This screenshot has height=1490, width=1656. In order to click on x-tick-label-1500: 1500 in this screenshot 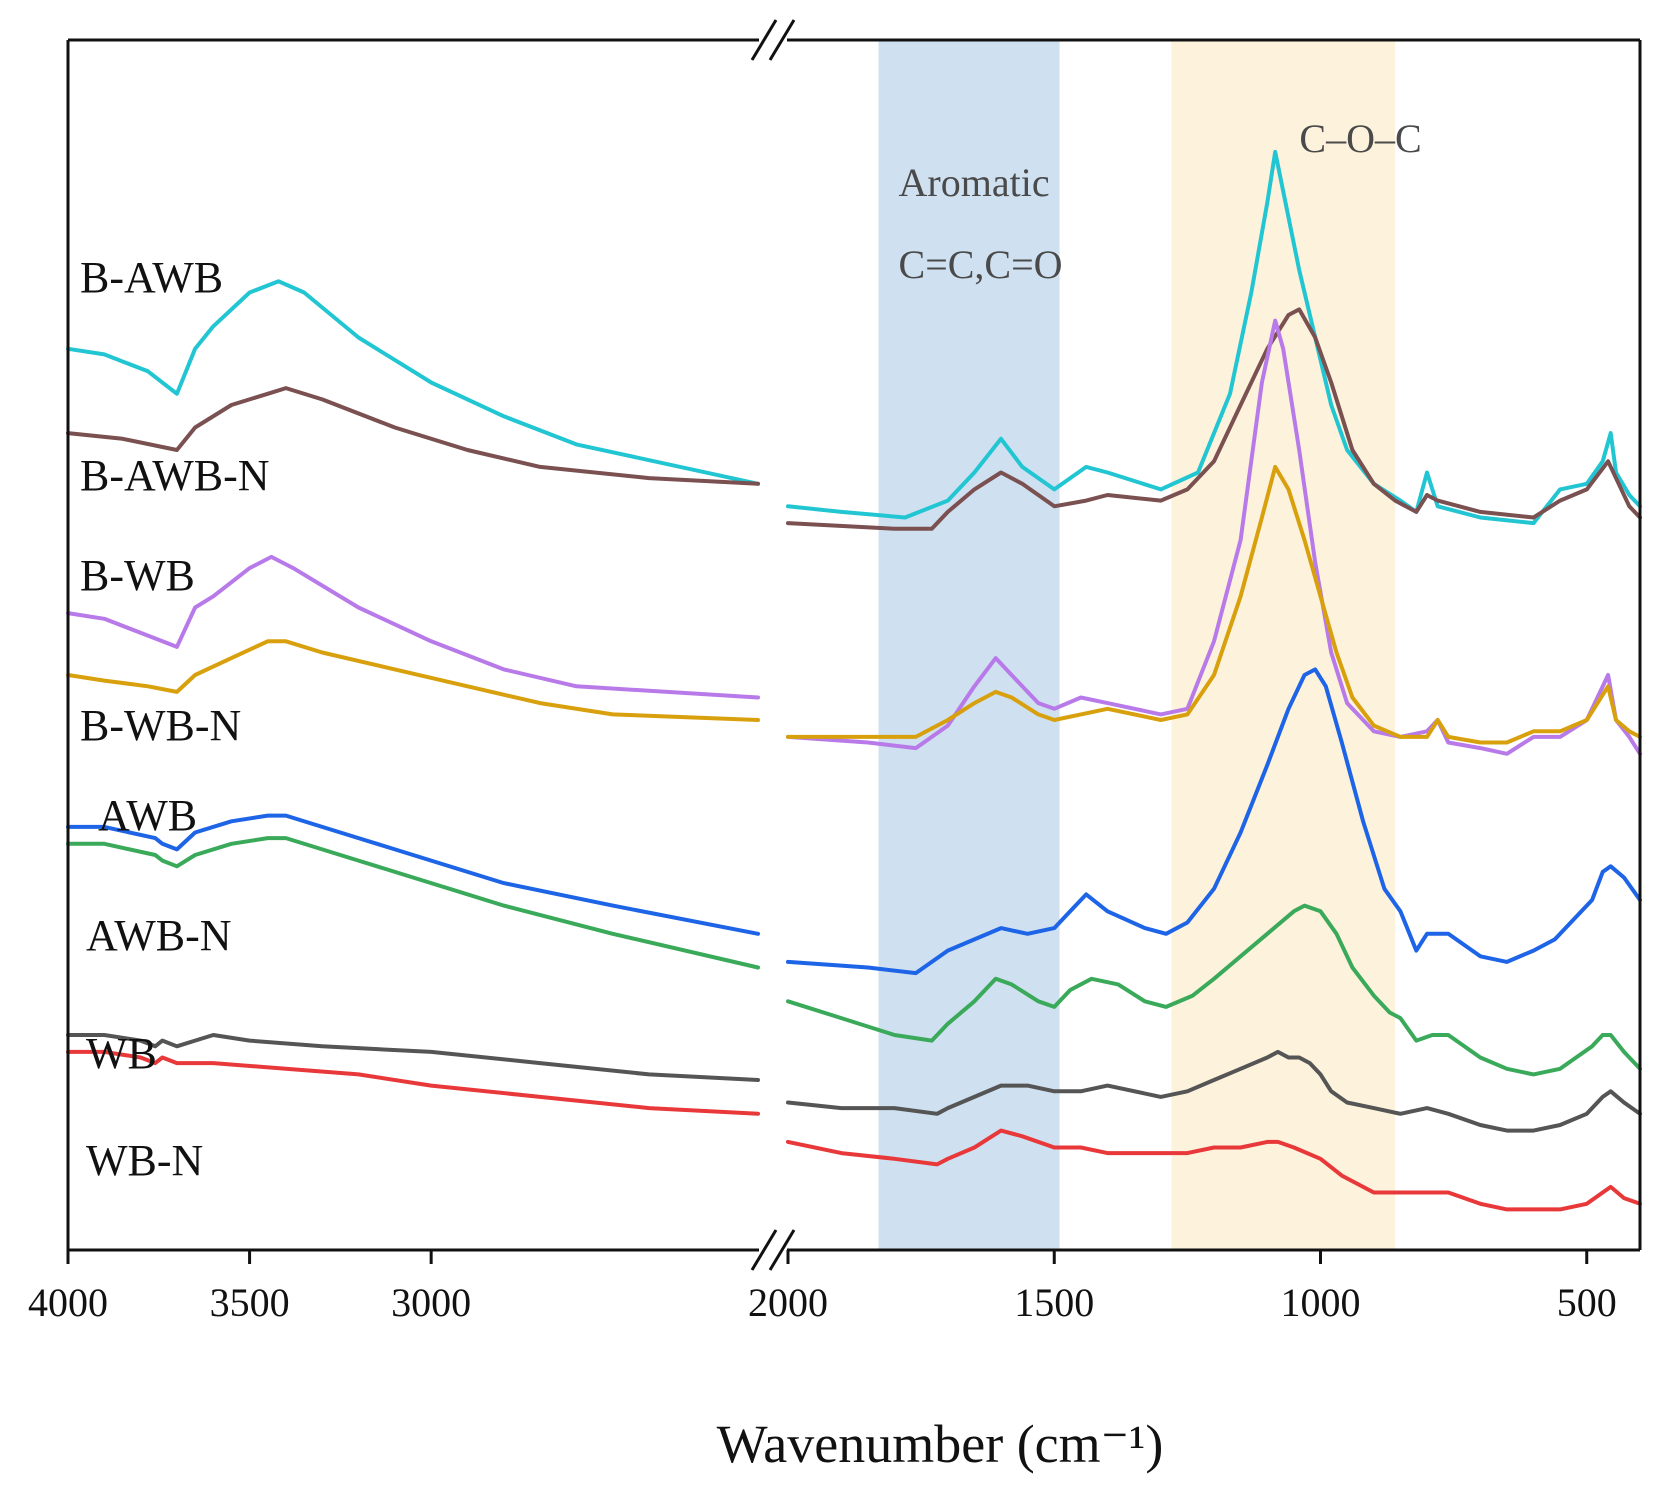, I will do `click(1054, 1302)`.